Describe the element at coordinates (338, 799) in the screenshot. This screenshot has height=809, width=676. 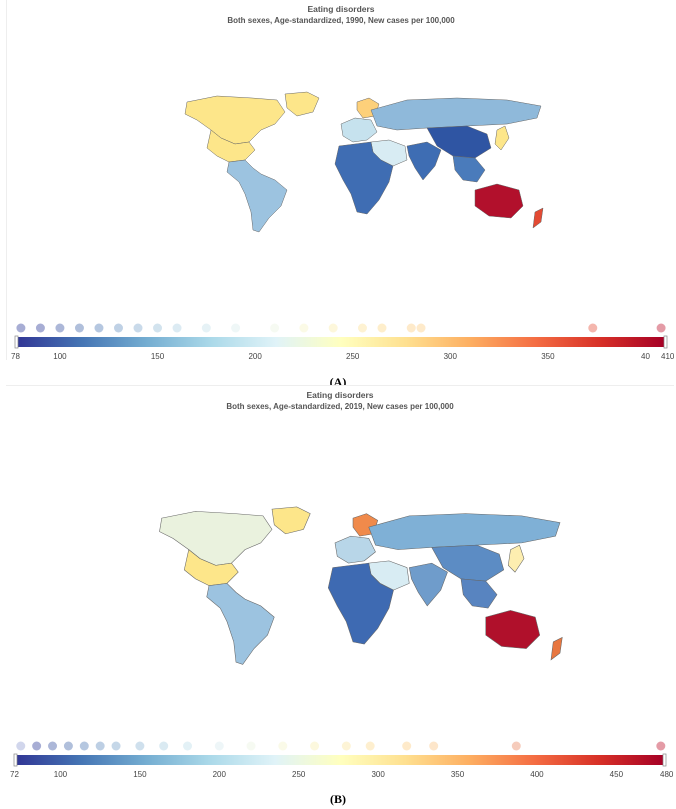
I see `figure-caption-b: (B)` at that location.